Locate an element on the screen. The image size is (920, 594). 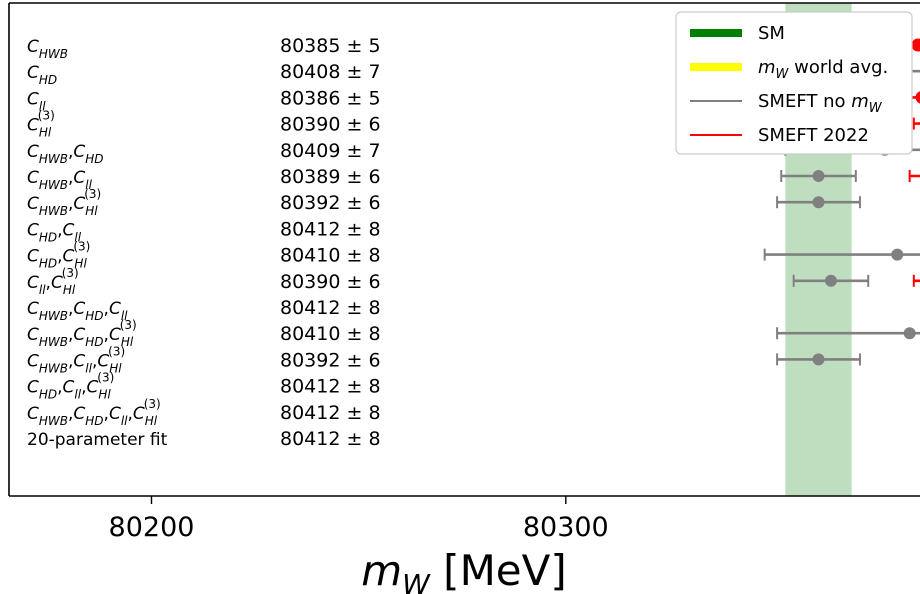
x-tick-label: 80300 is located at coordinates (566, 527).